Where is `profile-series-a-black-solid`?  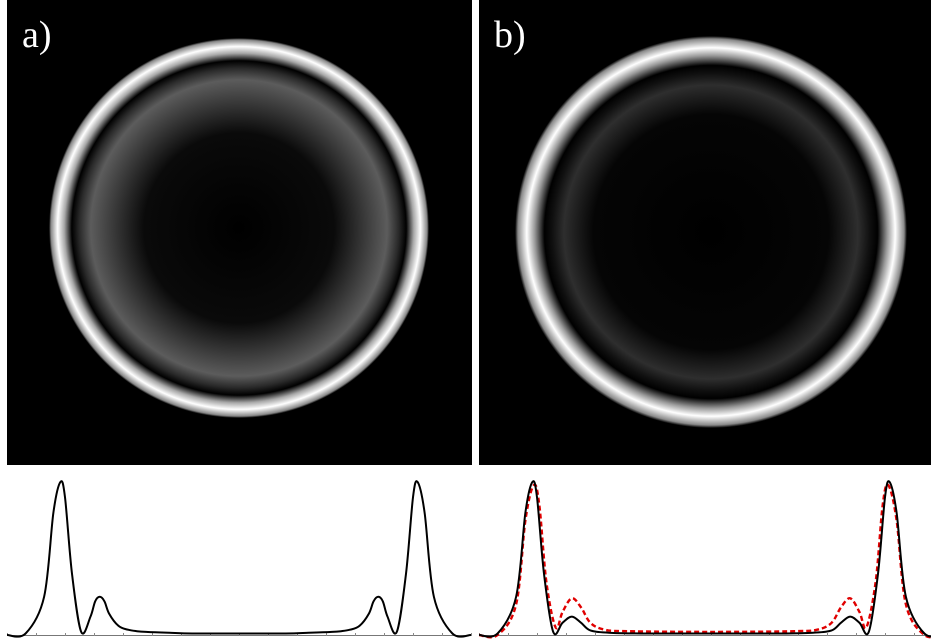
profile-series-a-black-solid is located at coordinates (239, 559).